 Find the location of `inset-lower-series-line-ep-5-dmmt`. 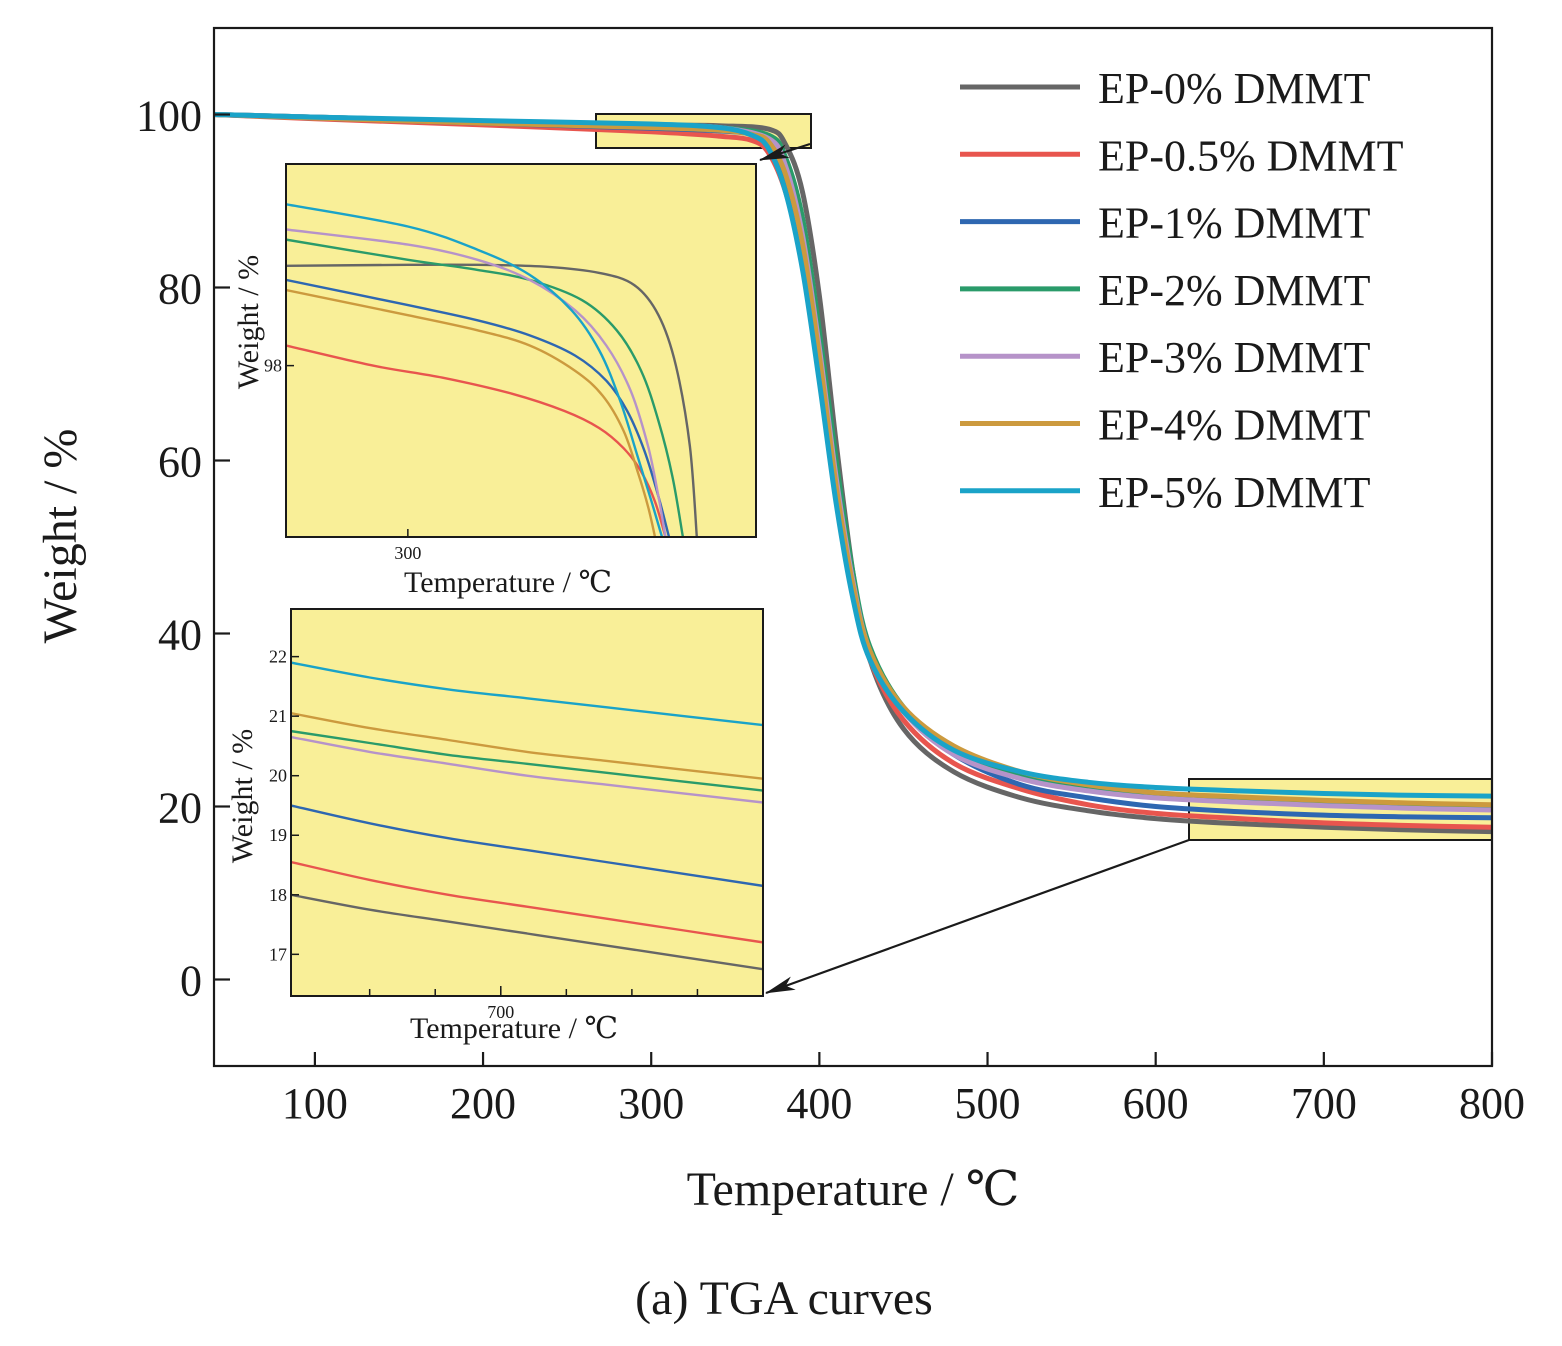

inset-lower-series-line-ep-5-dmmt is located at coordinates (527, 694).